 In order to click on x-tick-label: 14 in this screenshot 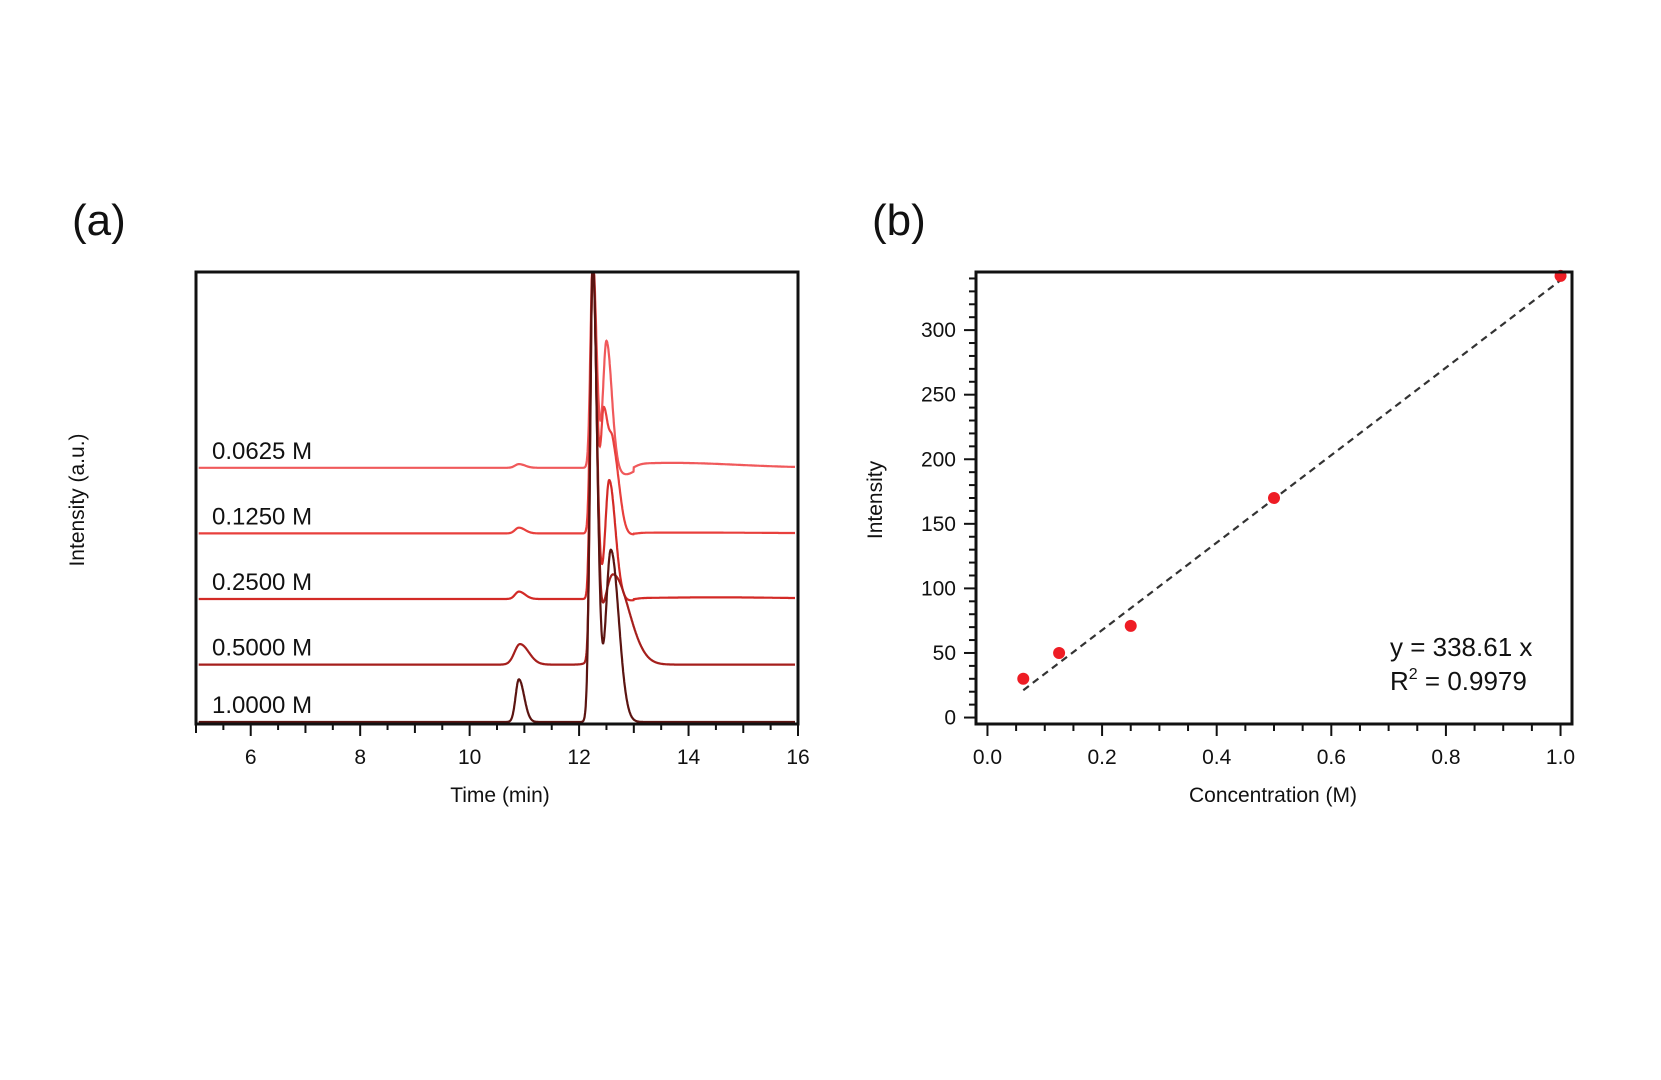, I will do `click(689, 757)`.